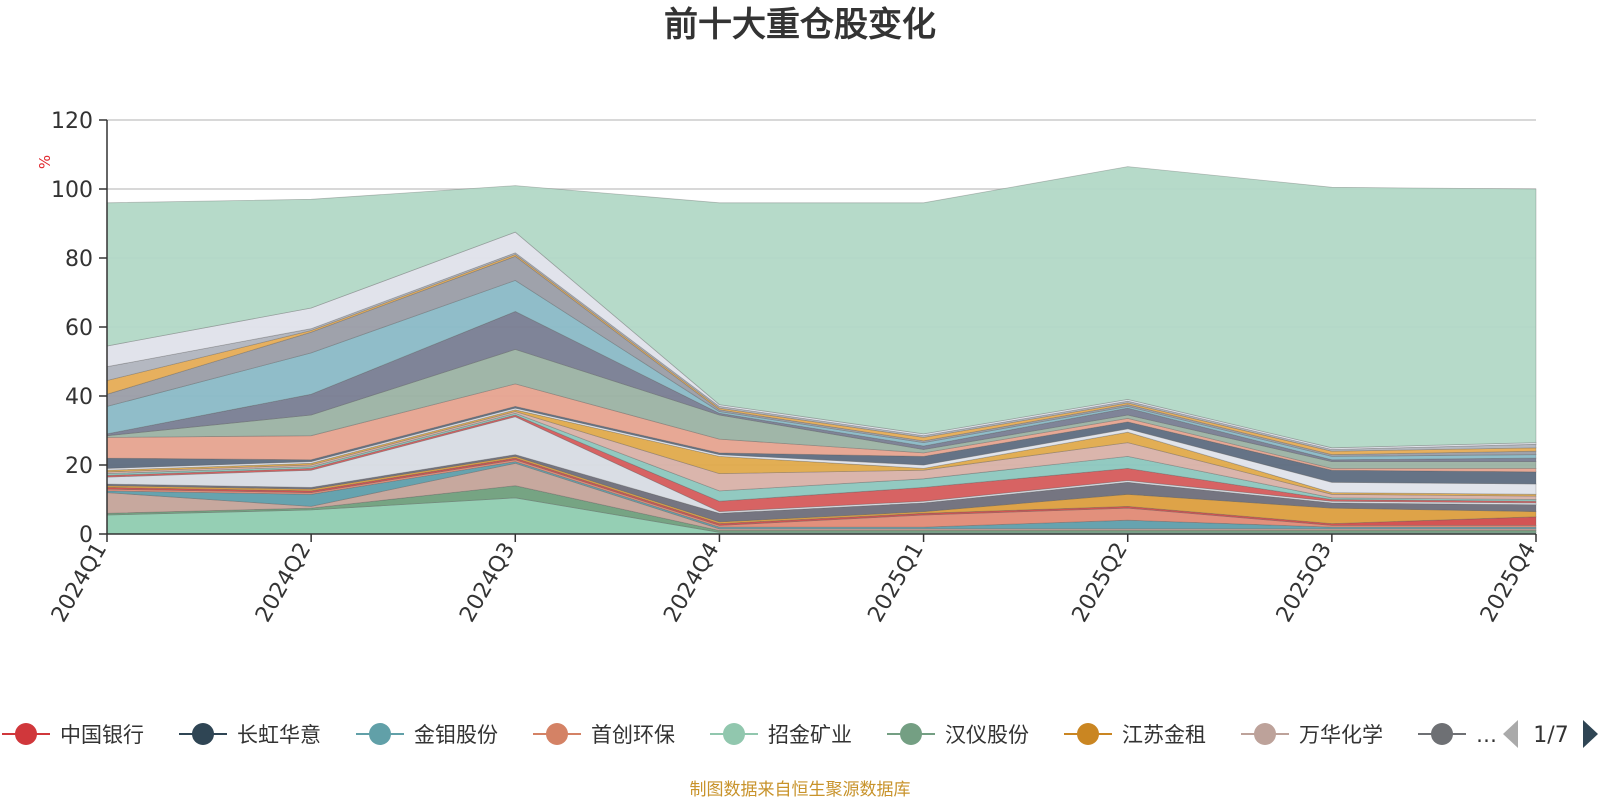 Image resolution: width=1600 pixels, height=800 pixels. Describe the element at coordinates (79, 466) in the screenshot. I see `y-tick-label: 20` at that location.